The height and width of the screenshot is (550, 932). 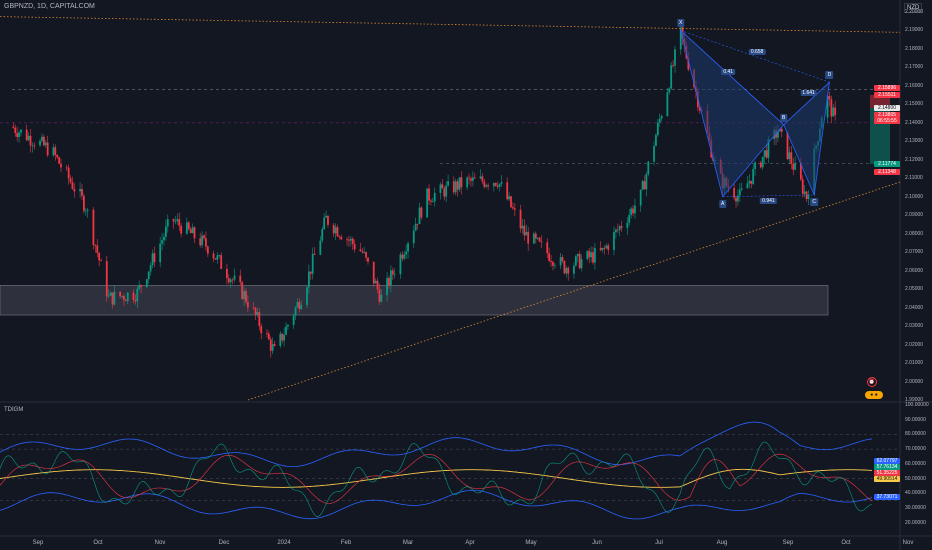 What do you see at coordinates (914, 289) in the screenshot?
I see `price-tick-label: 2.05000` at bounding box center [914, 289].